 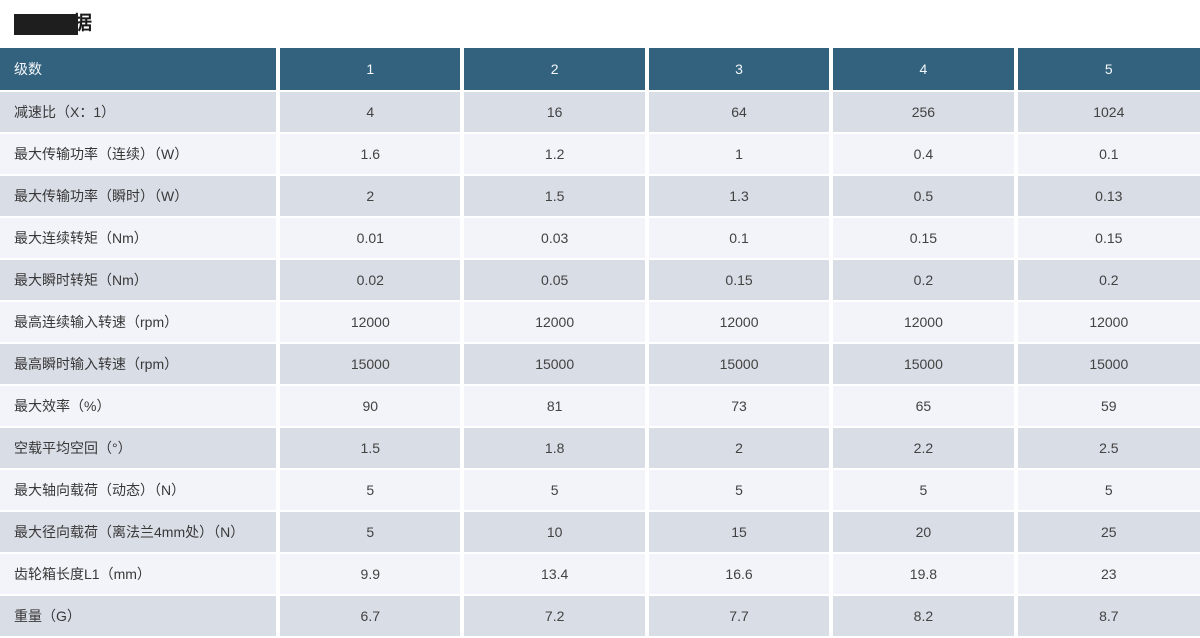 What do you see at coordinates (369, 111) in the screenshot?
I see `table-cell: 4` at bounding box center [369, 111].